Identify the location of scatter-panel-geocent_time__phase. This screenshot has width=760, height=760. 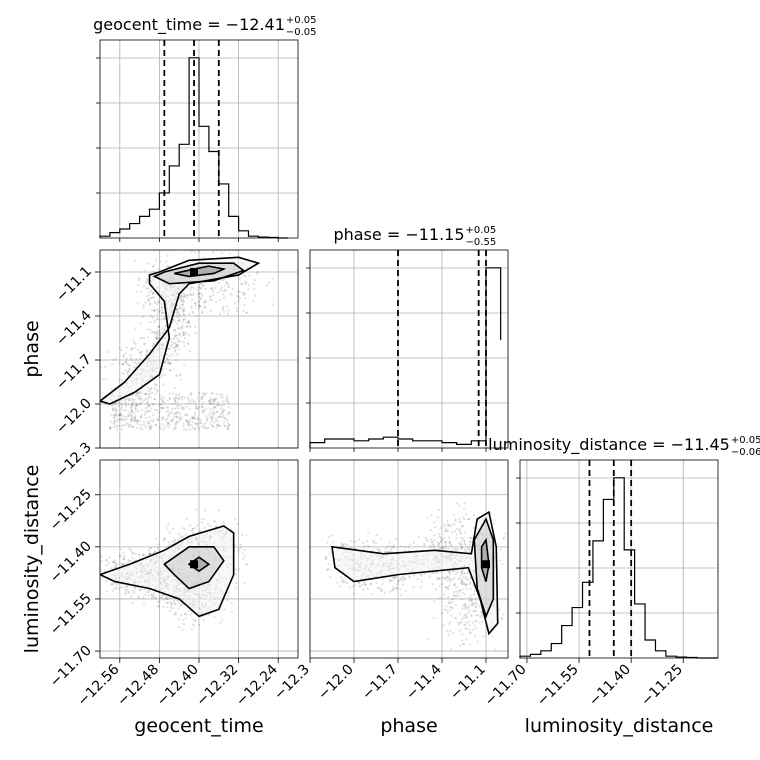
(194, 349).